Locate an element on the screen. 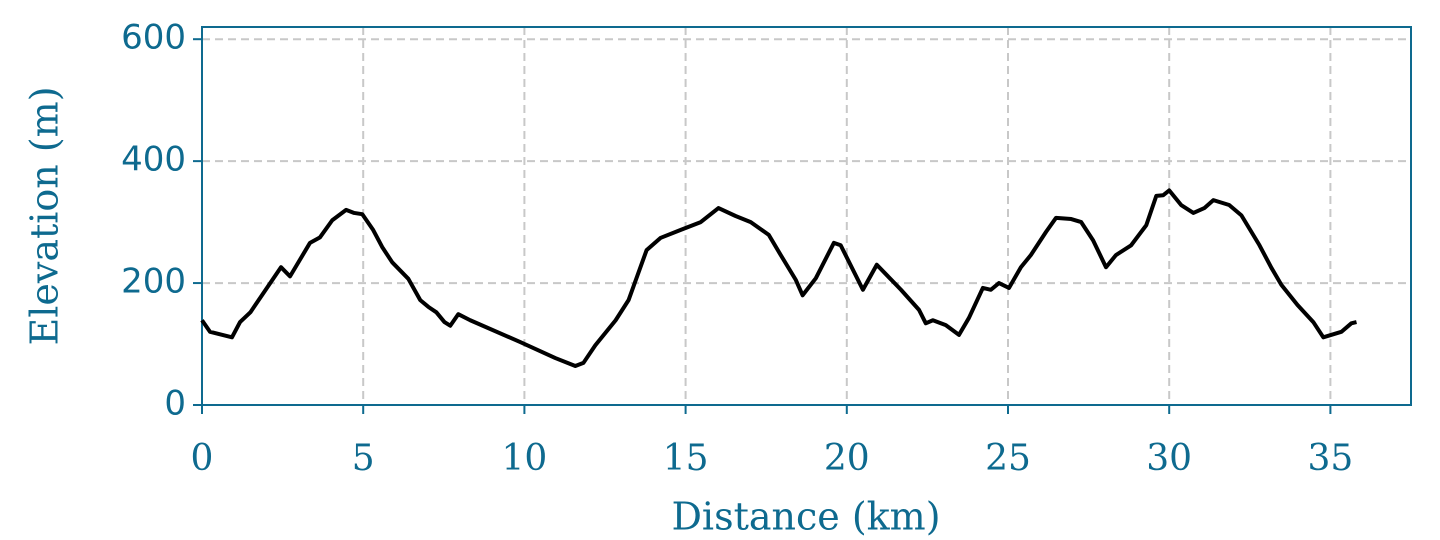 The width and height of the screenshot is (1440, 540). y-tick-label: 400 is located at coordinates (153, 160).